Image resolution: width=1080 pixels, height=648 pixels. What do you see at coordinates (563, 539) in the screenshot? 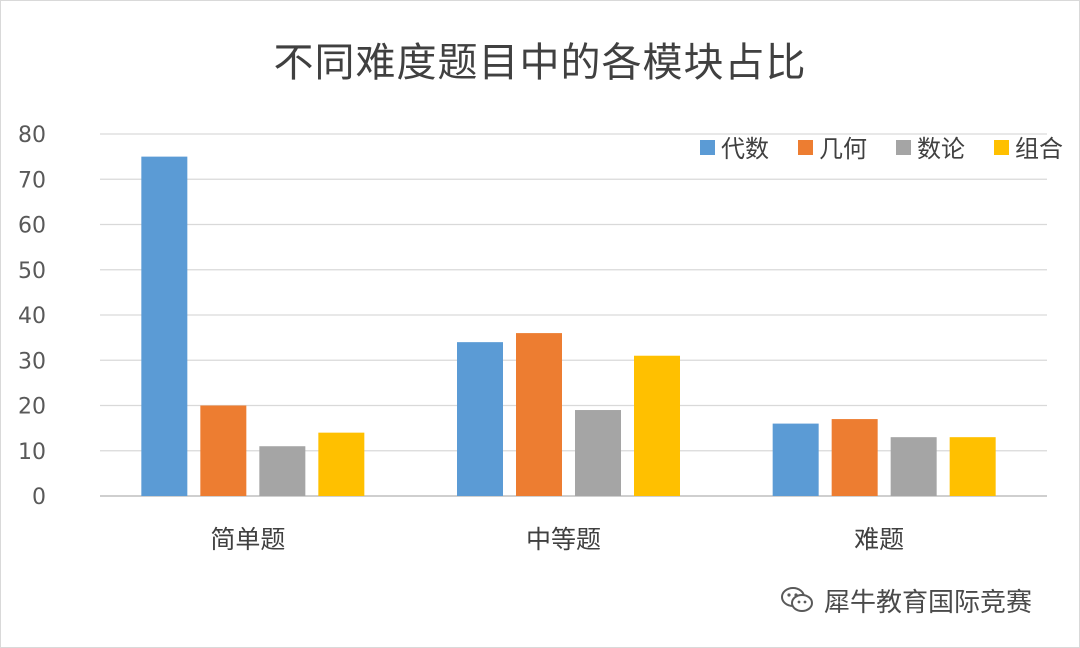
I see `category-label: 中等题` at bounding box center [563, 539].